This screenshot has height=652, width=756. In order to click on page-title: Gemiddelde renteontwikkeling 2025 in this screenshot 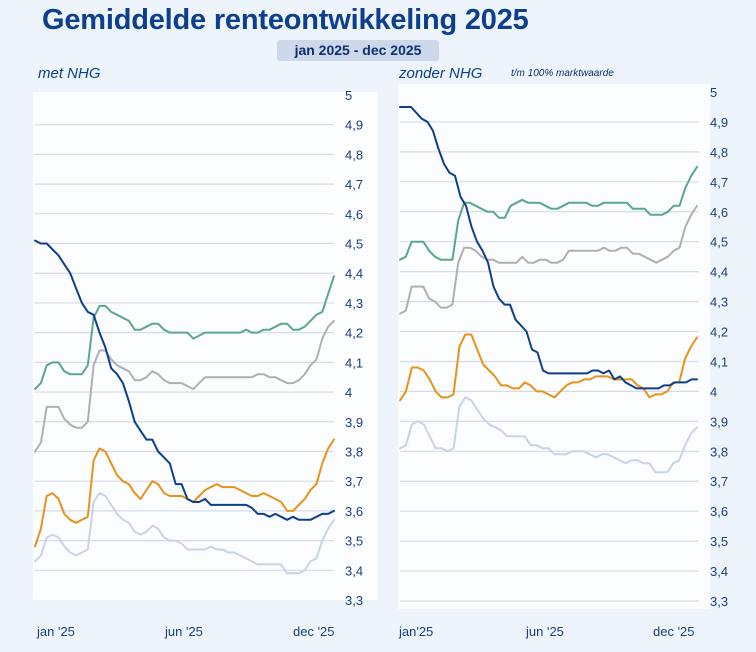, I will do `click(285, 20)`.